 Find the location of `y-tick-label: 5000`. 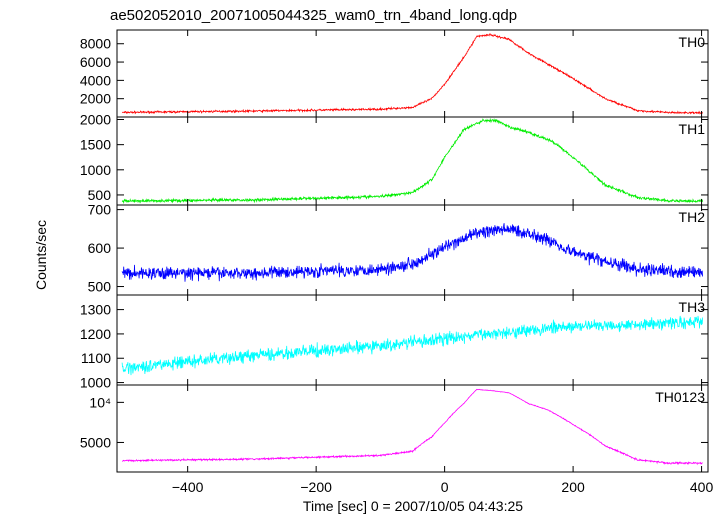

y-tick-label: 5000 is located at coordinates (95, 442).